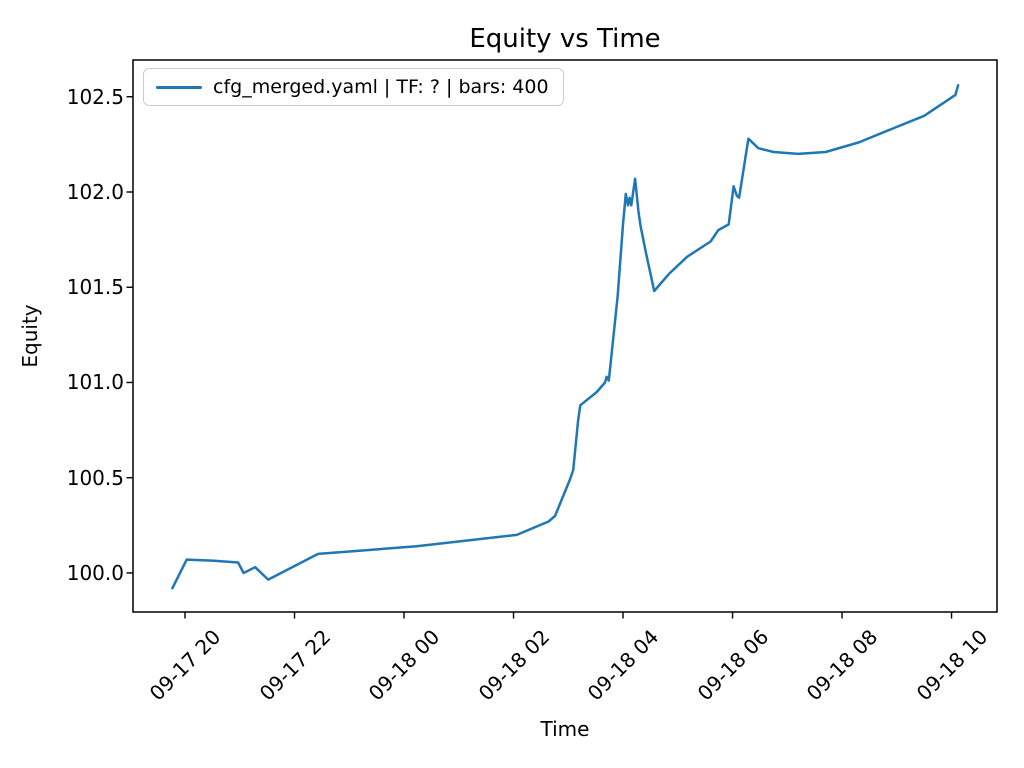 The width and height of the screenshot is (1024, 768). What do you see at coordinates (30, 336) in the screenshot?
I see `y-axis-label: Equity` at bounding box center [30, 336].